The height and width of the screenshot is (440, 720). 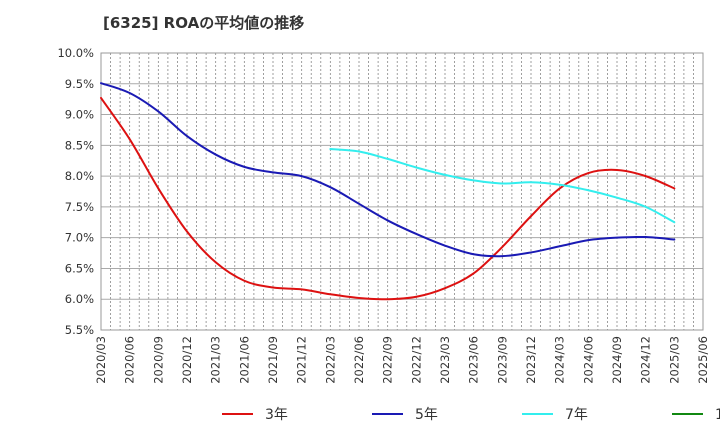 What do you see at coordinates (79, 238) in the screenshot?
I see `y-tick-label: 7.0%` at bounding box center [79, 238].